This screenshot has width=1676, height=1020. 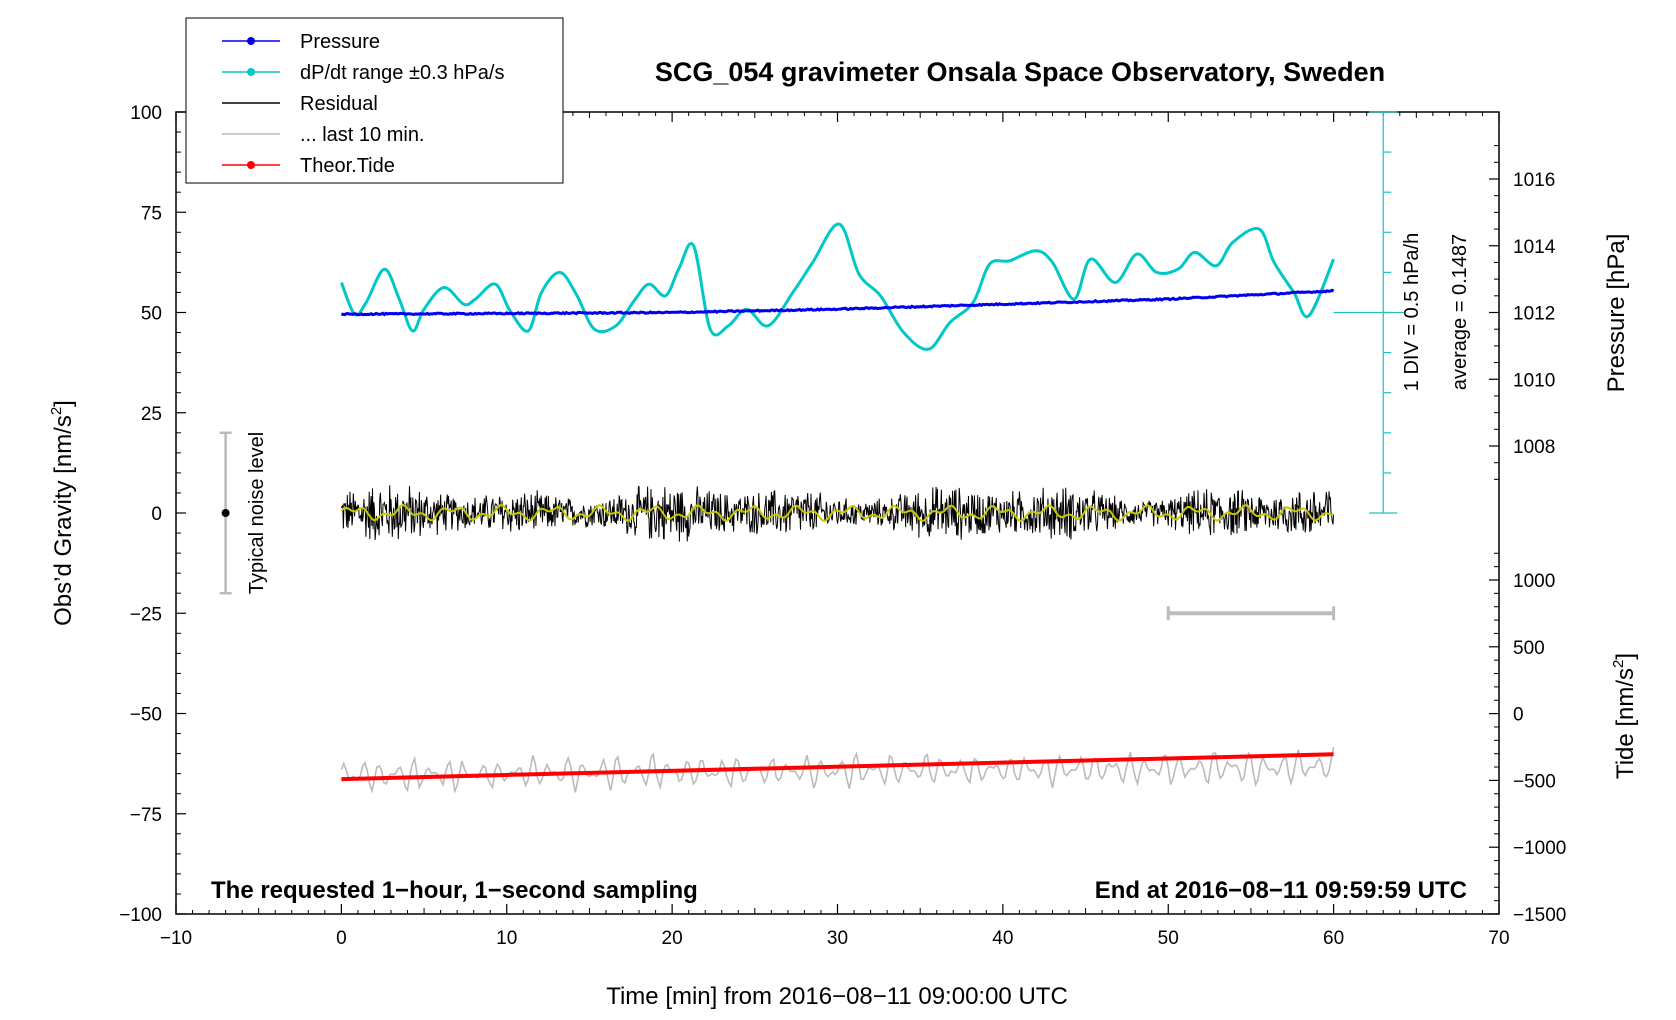 I want to click on x-tick-label: 70, so click(x=1498, y=938).